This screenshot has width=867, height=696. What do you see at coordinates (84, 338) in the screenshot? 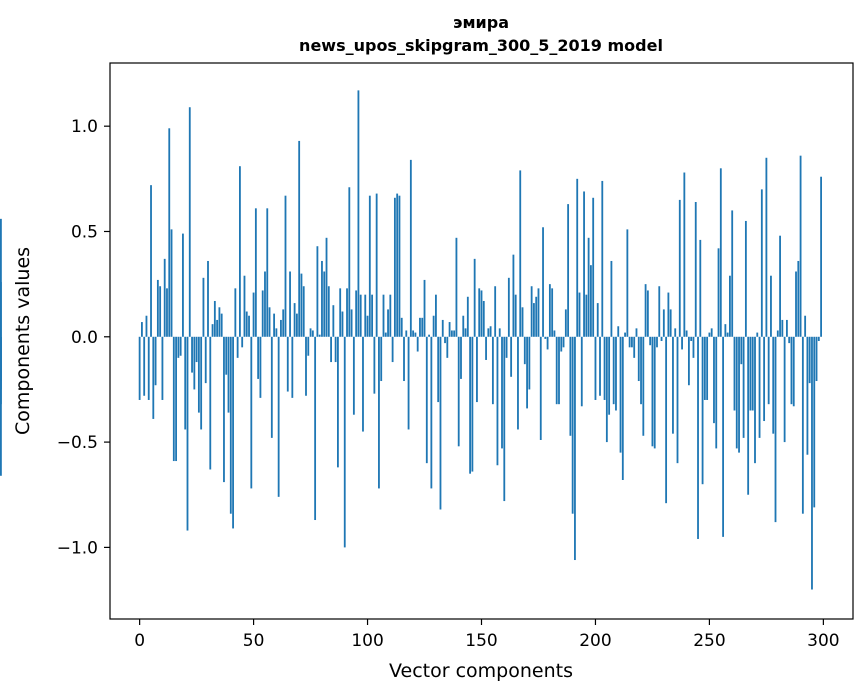
I see `y-tick-label: 0.0` at bounding box center [84, 338].